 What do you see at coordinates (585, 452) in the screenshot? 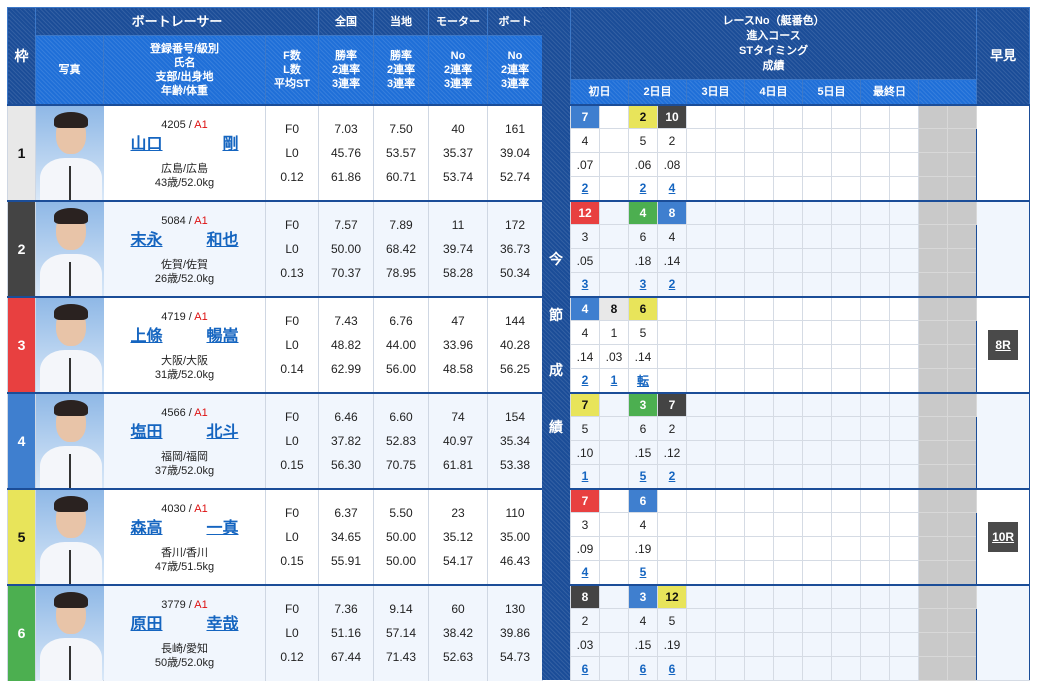
I see `st-timing: .10` at bounding box center [585, 452].